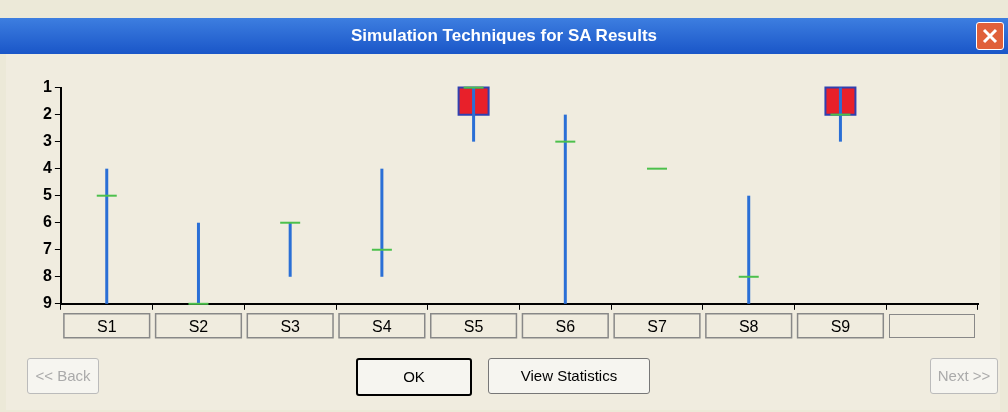 This screenshot has width=1008, height=412. I want to click on y-tick-label: 8, so click(47, 276).